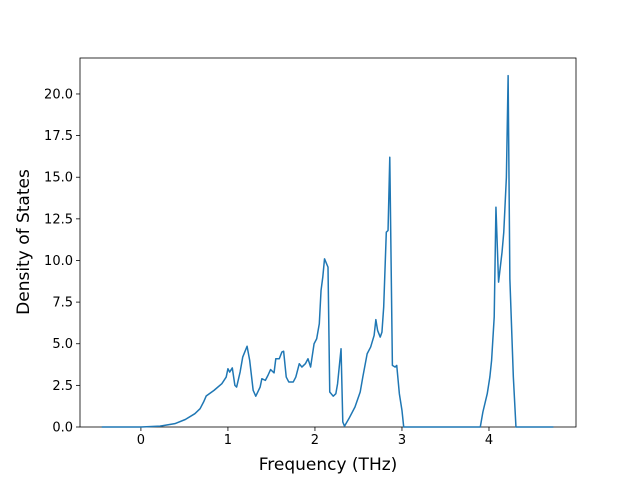 The width and height of the screenshot is (640, 480). What do you see at coordinates (58, 219) in the screenshot?
I see `y-tick-label: 12.5` at bounding box center [58, 219].